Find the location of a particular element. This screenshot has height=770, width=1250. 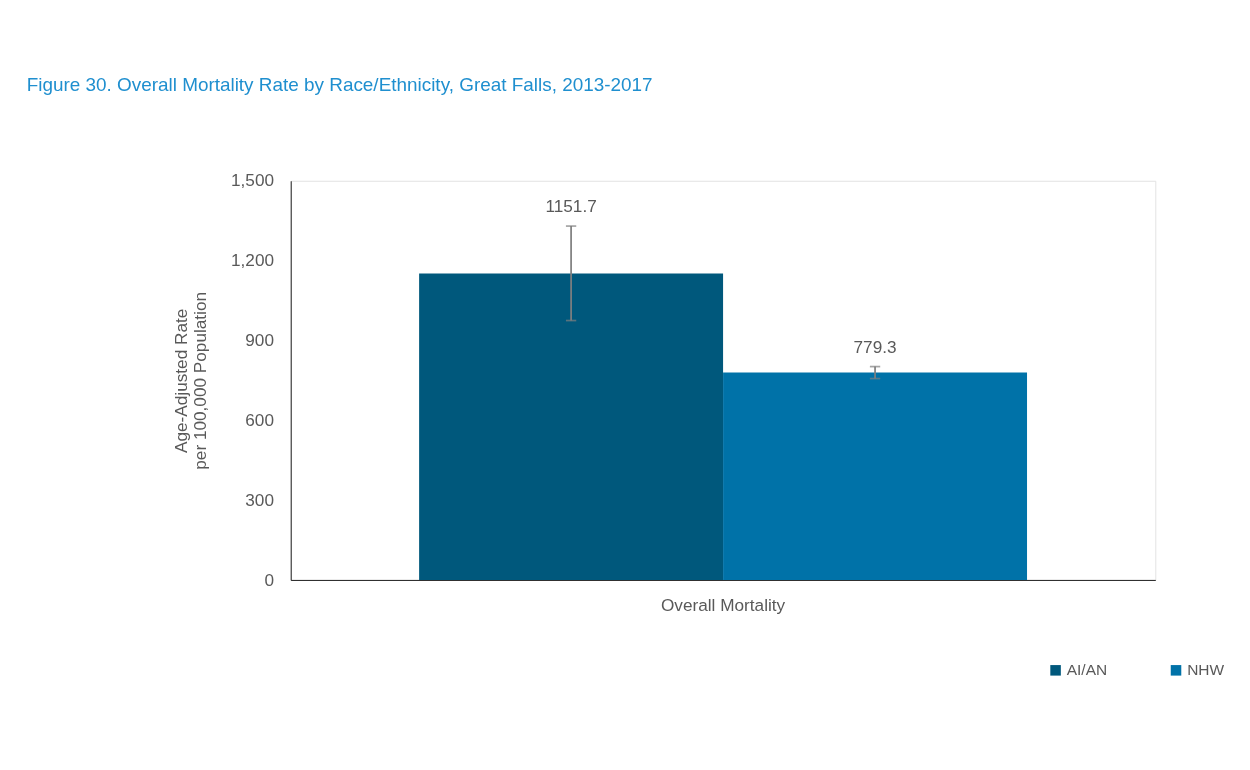

y-axis-title: Age-Adjusted Rate per 100,000 Population is located at coordinates (190, 380).